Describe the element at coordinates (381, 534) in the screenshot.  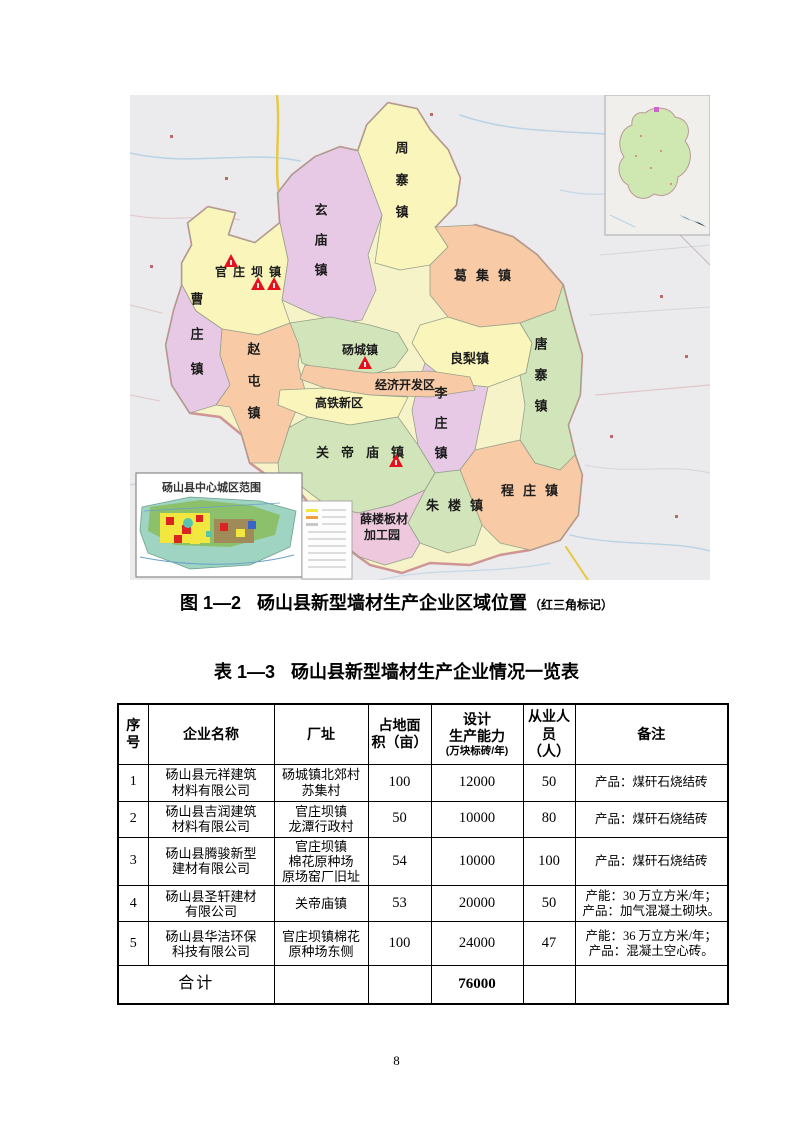
I see `town-label: 加工园` at that location.